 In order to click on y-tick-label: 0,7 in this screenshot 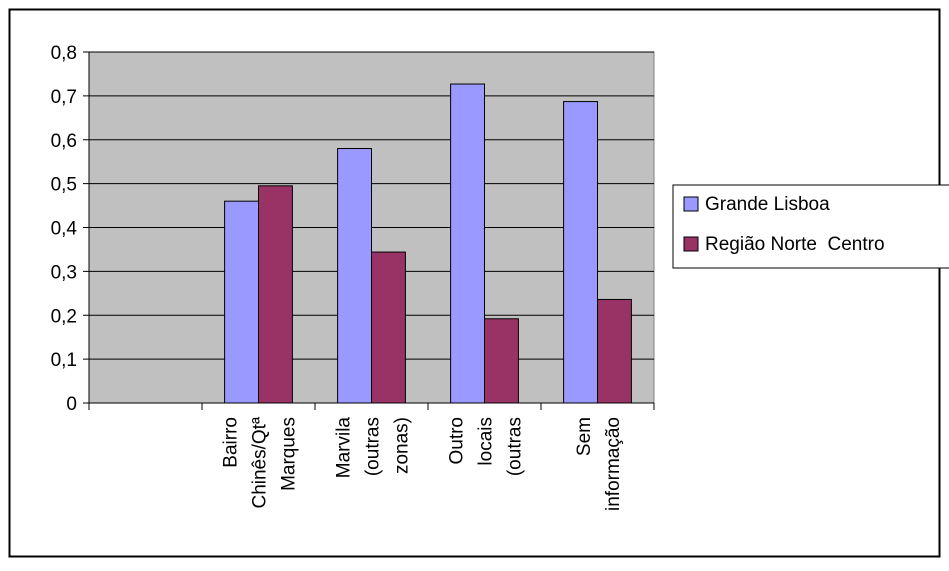, I will do `click(64, 97)`.